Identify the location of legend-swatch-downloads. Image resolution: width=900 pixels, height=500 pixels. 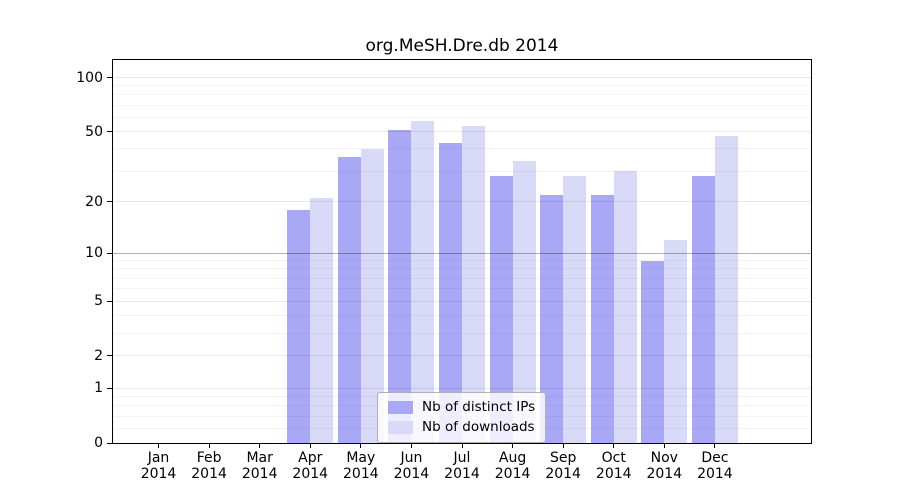
(400, 427).